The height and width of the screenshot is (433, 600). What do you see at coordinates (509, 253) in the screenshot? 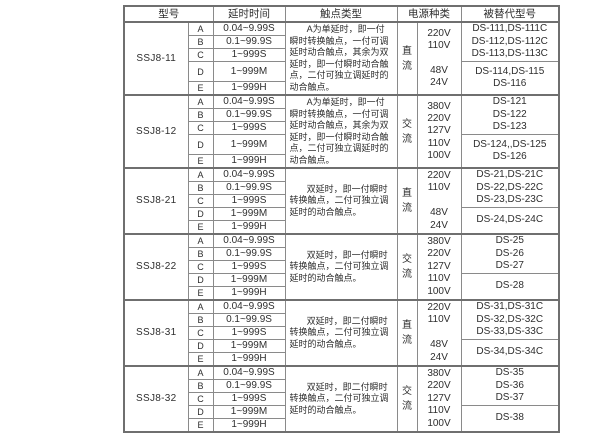
I see `replaced-model-line: DS-26` at bounding box center [509, 253].